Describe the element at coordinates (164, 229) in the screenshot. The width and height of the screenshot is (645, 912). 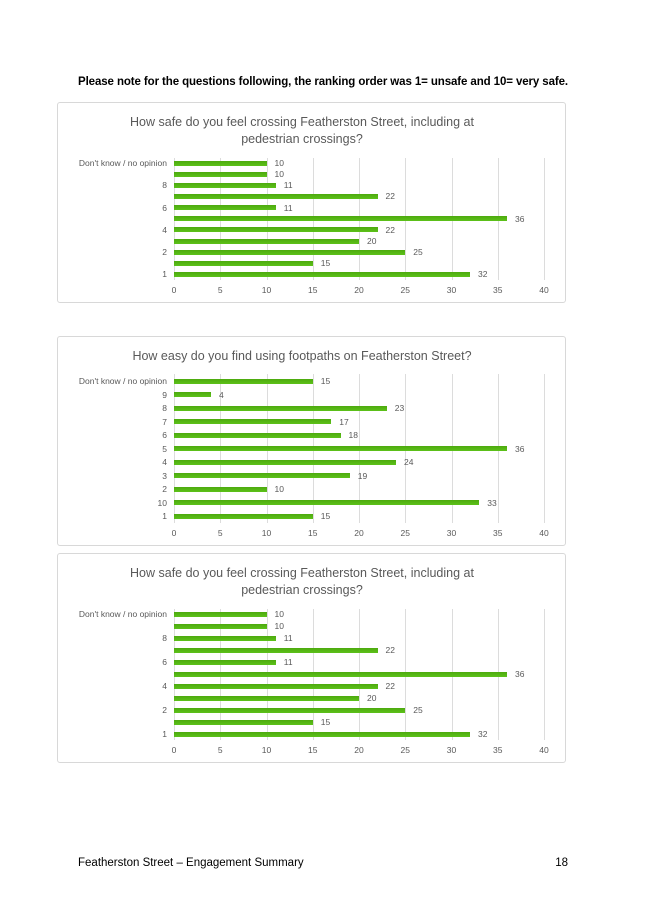
I see `category-label: 4` at that location.